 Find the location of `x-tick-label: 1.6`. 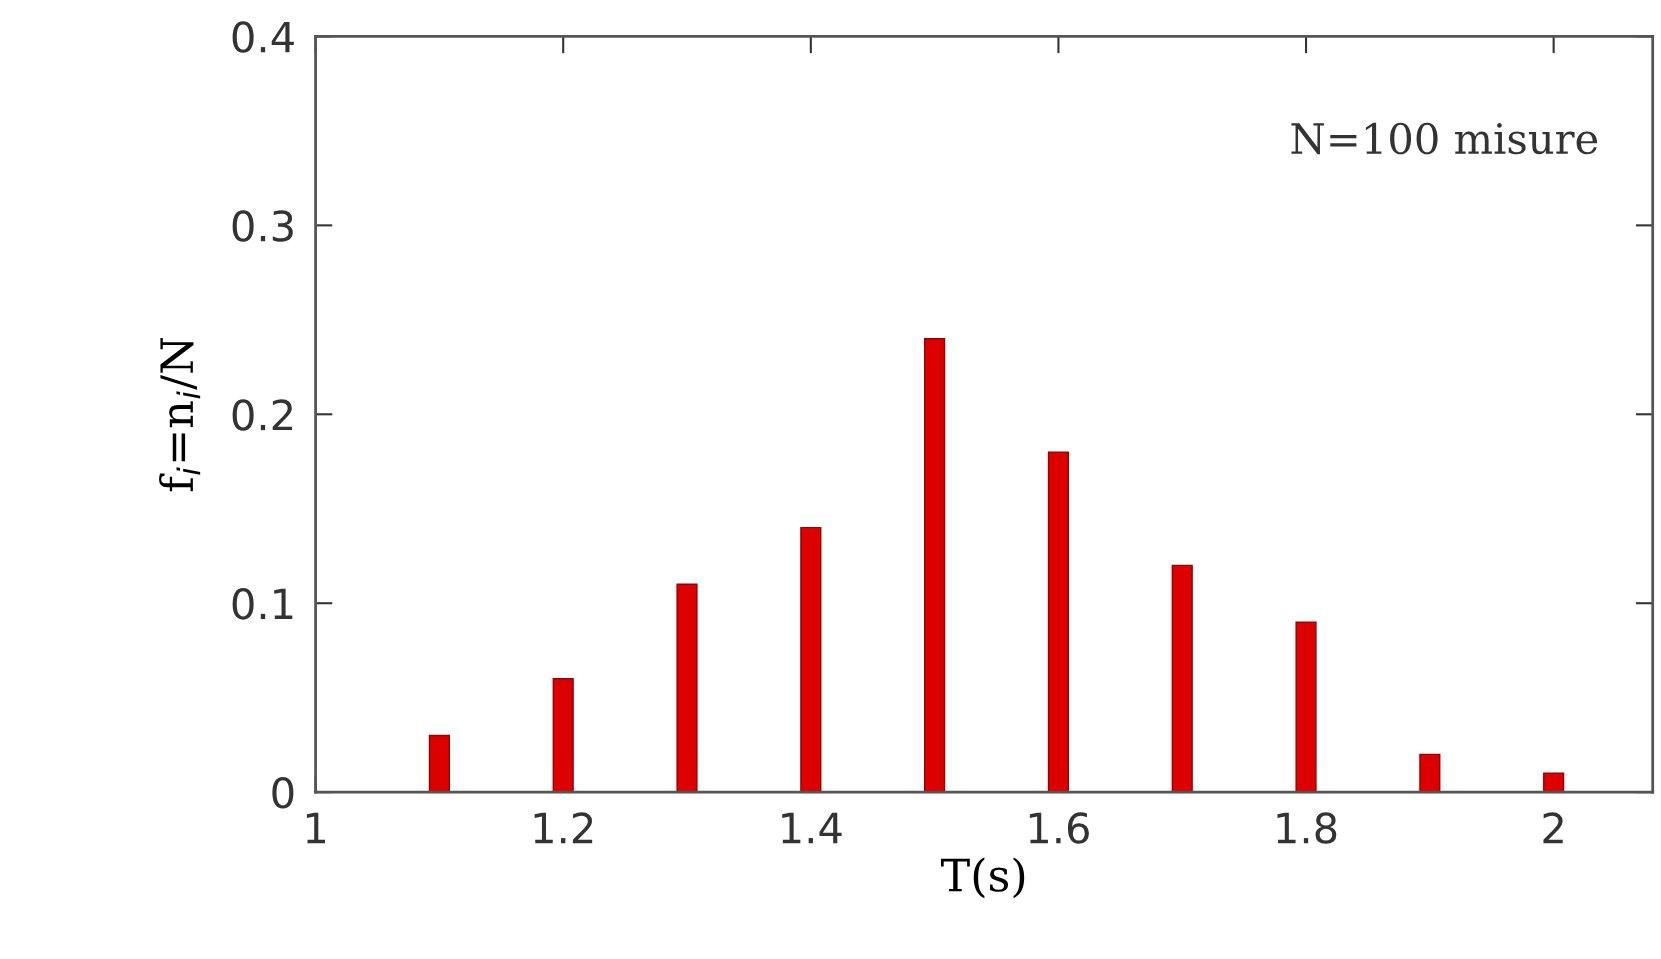

x-tick-label: 1.6 is located at coordinates (1059, 828).